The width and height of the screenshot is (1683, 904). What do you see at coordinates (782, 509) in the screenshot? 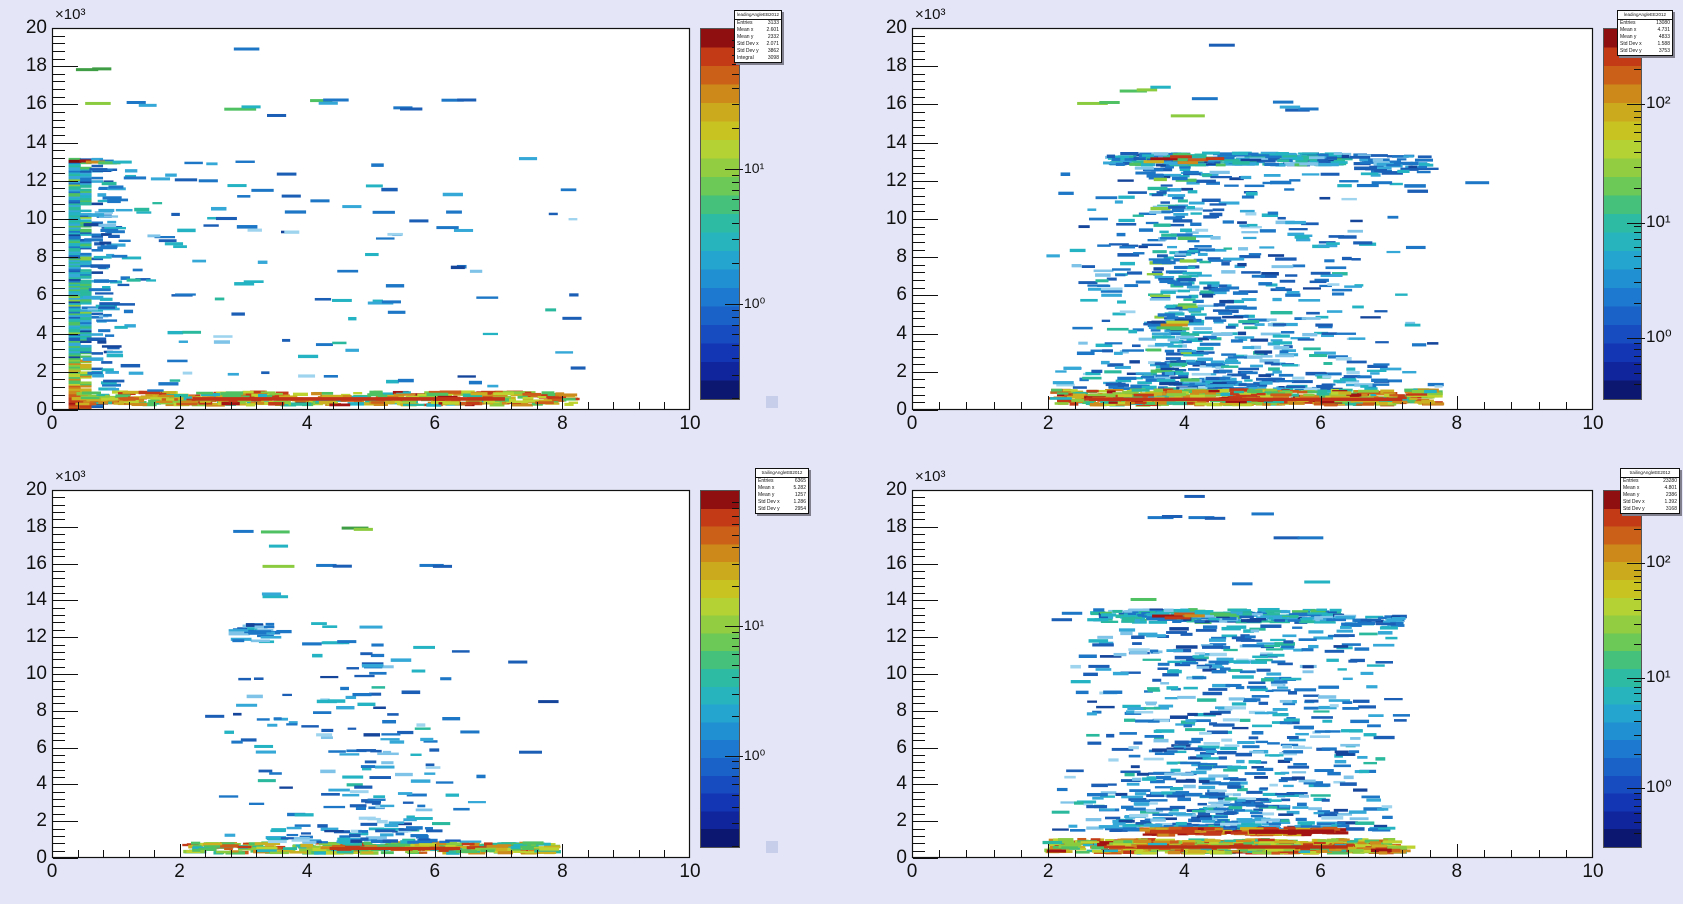
I see `stats-row: Std Dev y 2954` at bounding box center [782, 509].